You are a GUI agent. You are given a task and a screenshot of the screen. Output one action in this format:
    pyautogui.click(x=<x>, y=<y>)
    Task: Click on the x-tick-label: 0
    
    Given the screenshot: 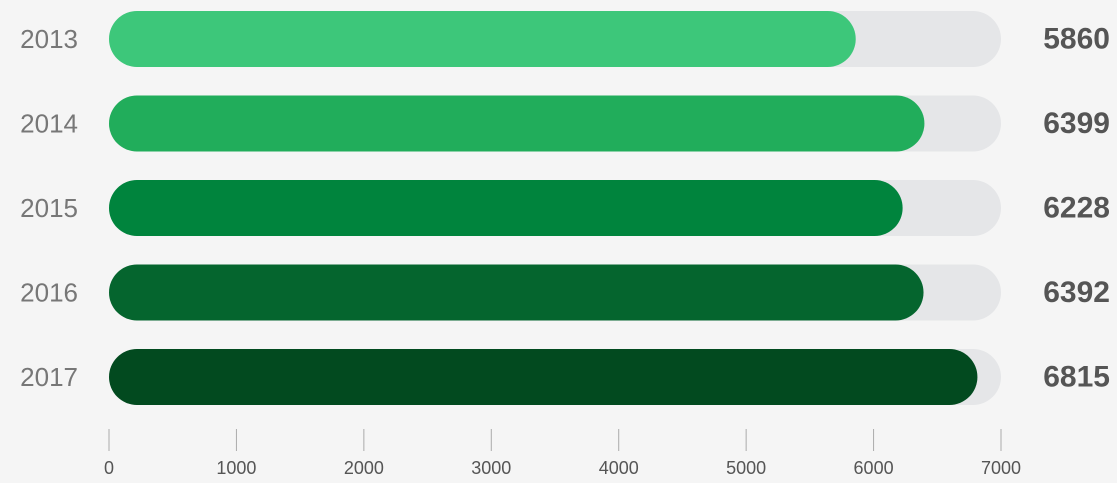 What is the action you would take?
    pyautogui.click(x=109, y=468)
    